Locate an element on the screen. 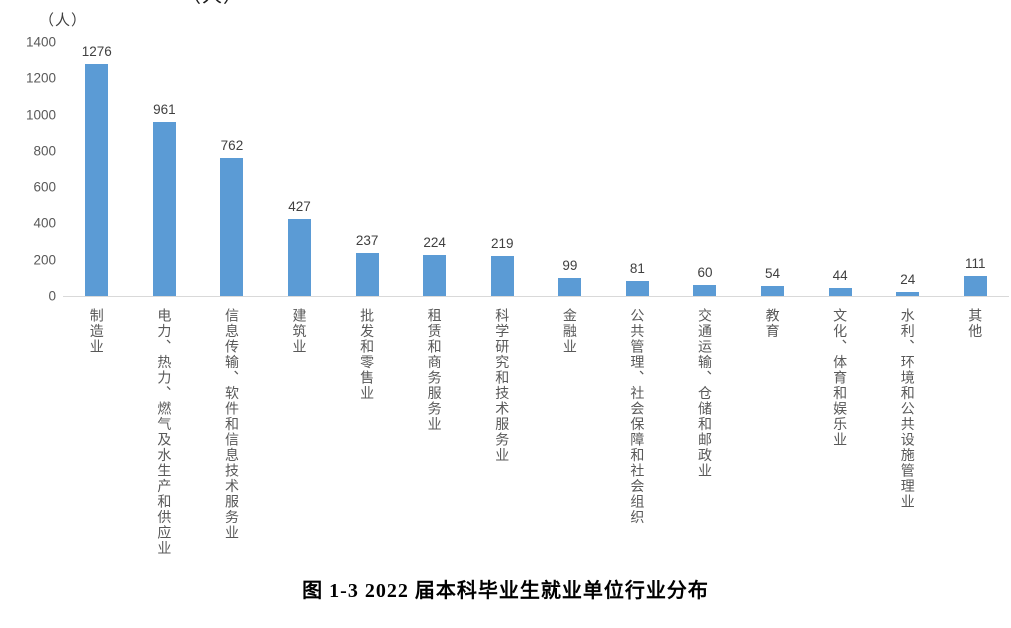 This screenshot has width=1011, height=628. bar-column: 81 is located at coordinates (638, 169).